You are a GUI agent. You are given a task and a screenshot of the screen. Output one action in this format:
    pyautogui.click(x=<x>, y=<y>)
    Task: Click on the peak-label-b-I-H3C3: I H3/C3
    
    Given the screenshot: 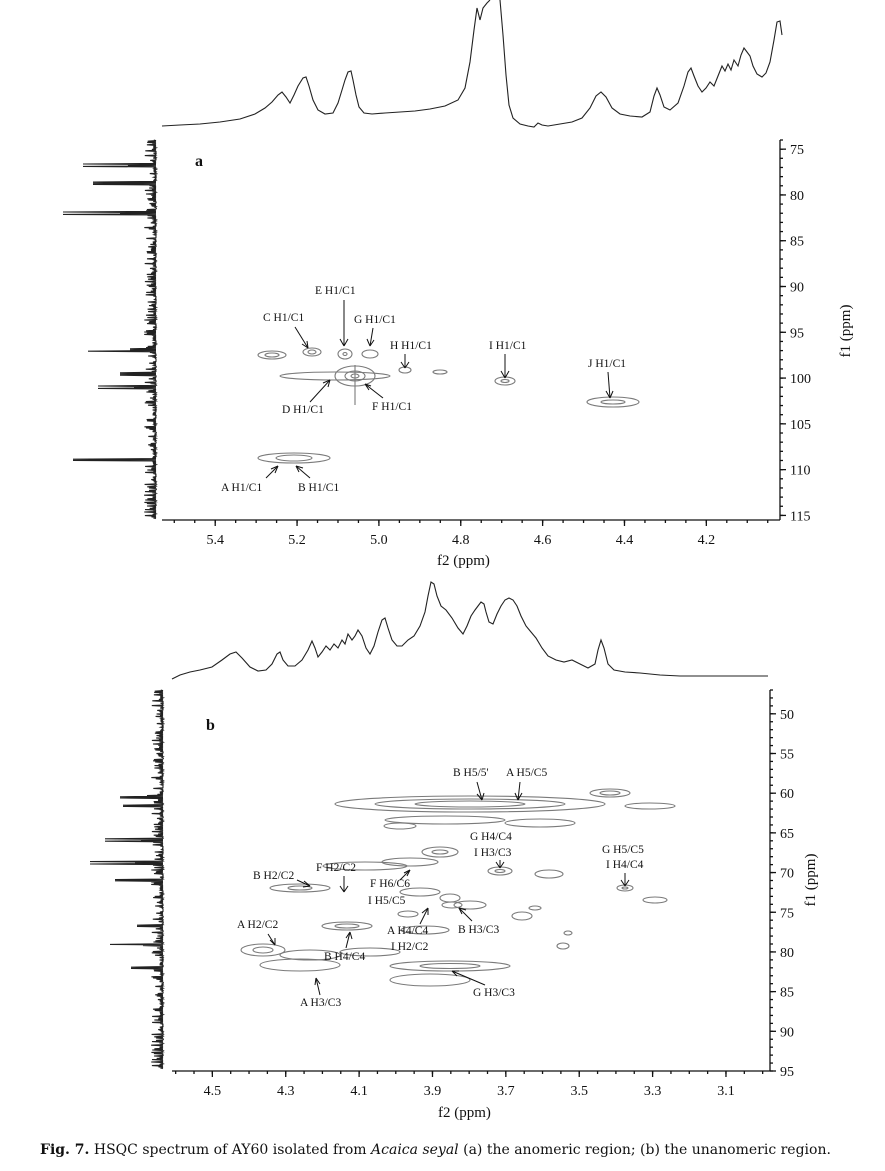 What is the action you would take?
    pyautogui.click(x=493, y=853)
    